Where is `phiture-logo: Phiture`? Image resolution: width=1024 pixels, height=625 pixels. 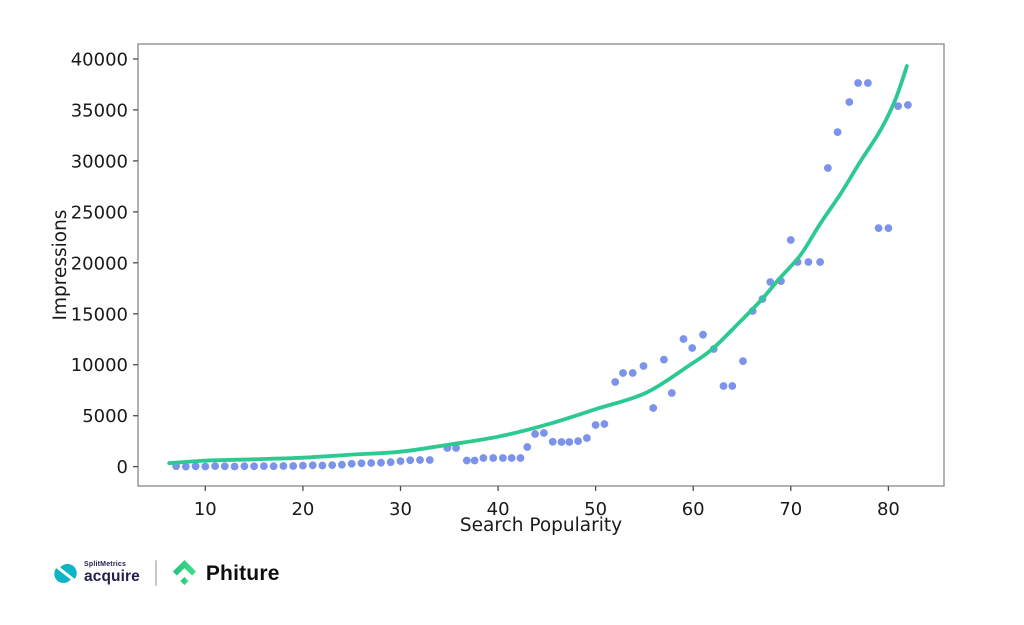 phiture-logo: Phiture is located at coordinates (226, 573).